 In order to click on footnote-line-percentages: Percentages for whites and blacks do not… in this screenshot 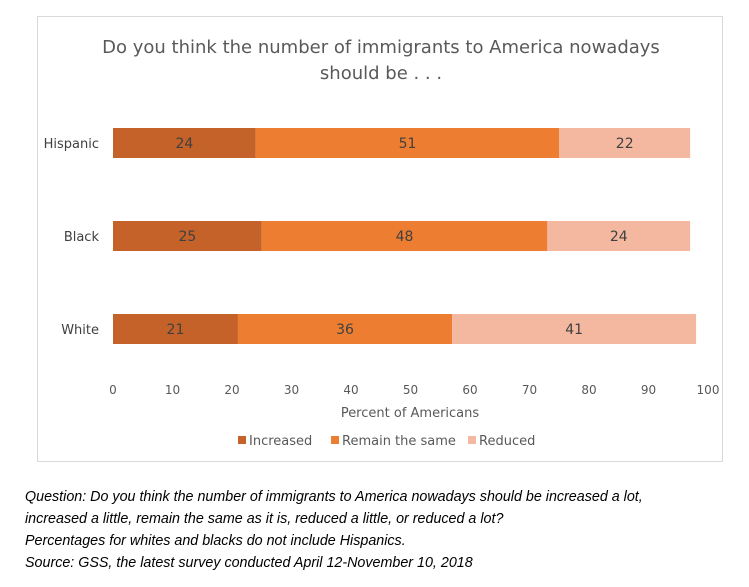, I will do `click(215, 541)`.